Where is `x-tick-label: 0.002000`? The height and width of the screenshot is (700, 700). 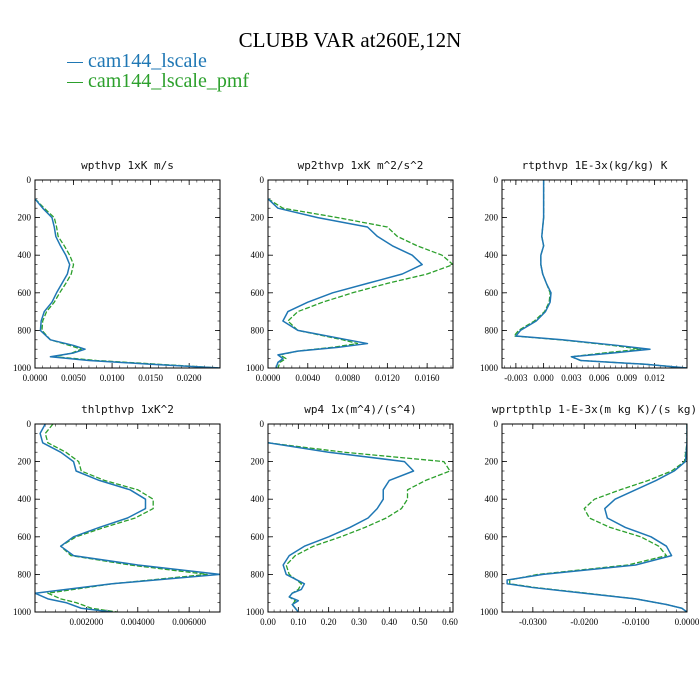
x-tick-label: 0.002000 is located at coordinates (87, 622).